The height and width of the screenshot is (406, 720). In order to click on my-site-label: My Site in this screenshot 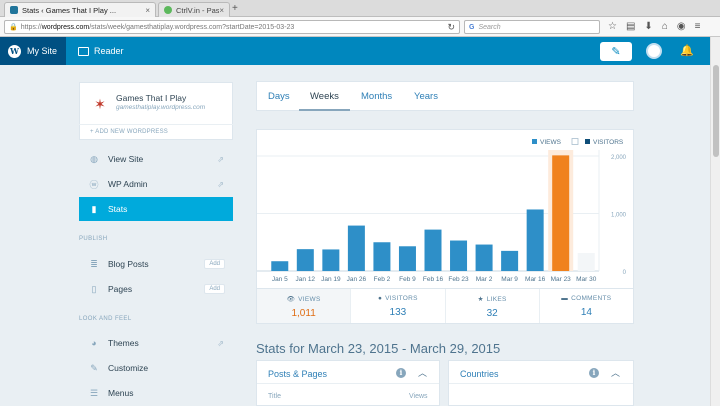, I will do `click(42, 51)`.